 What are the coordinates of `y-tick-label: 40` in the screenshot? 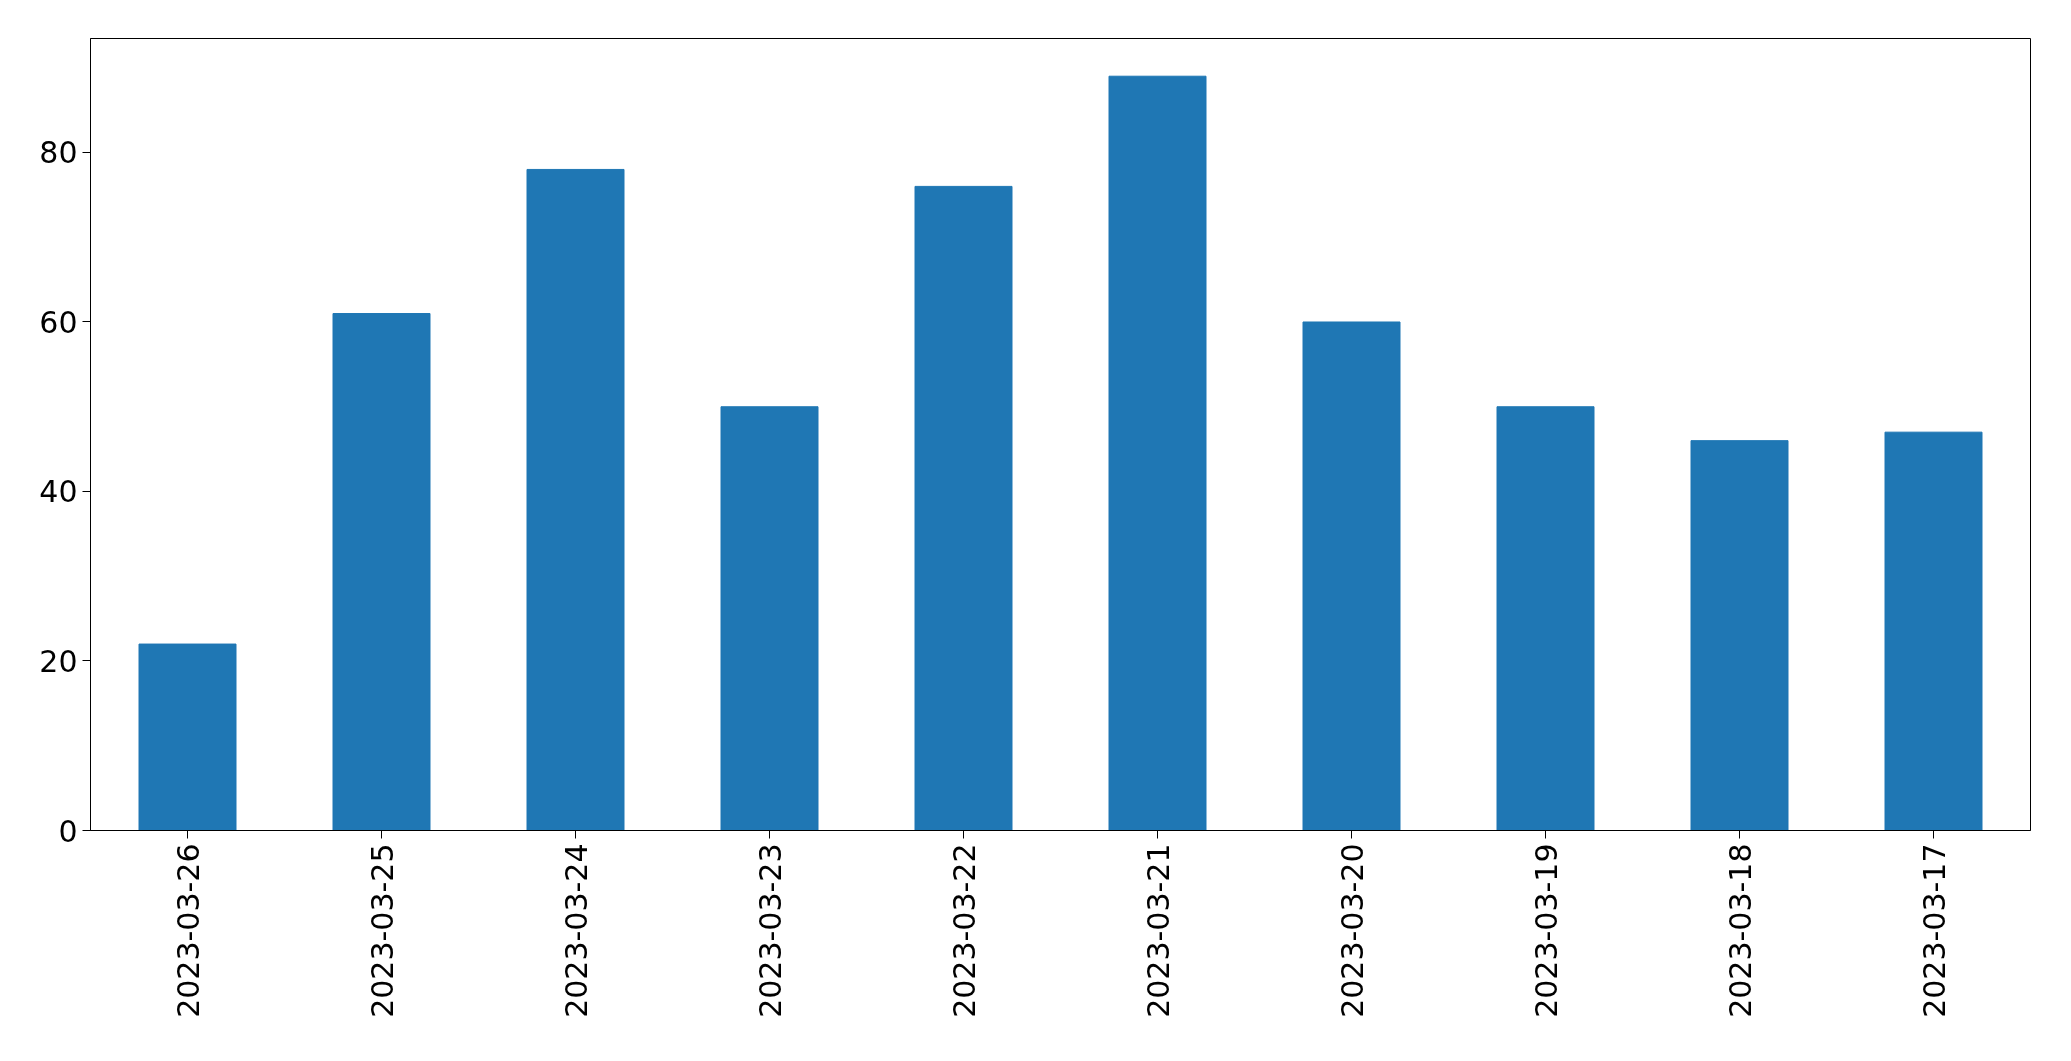 It's located at (58, 492).